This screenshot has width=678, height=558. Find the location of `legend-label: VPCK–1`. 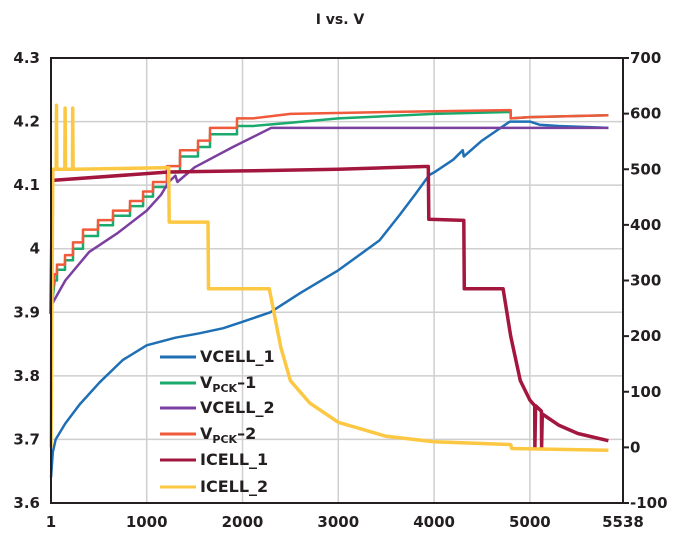

legend-label: VPCK–1 is located at coordinates (228, 384).